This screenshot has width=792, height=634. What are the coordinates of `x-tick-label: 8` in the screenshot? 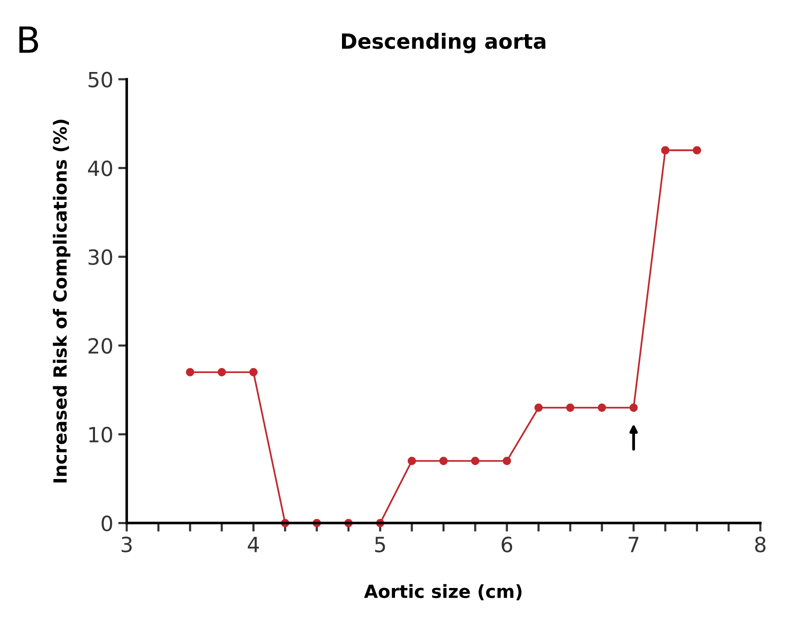 It's located at (760, 544).